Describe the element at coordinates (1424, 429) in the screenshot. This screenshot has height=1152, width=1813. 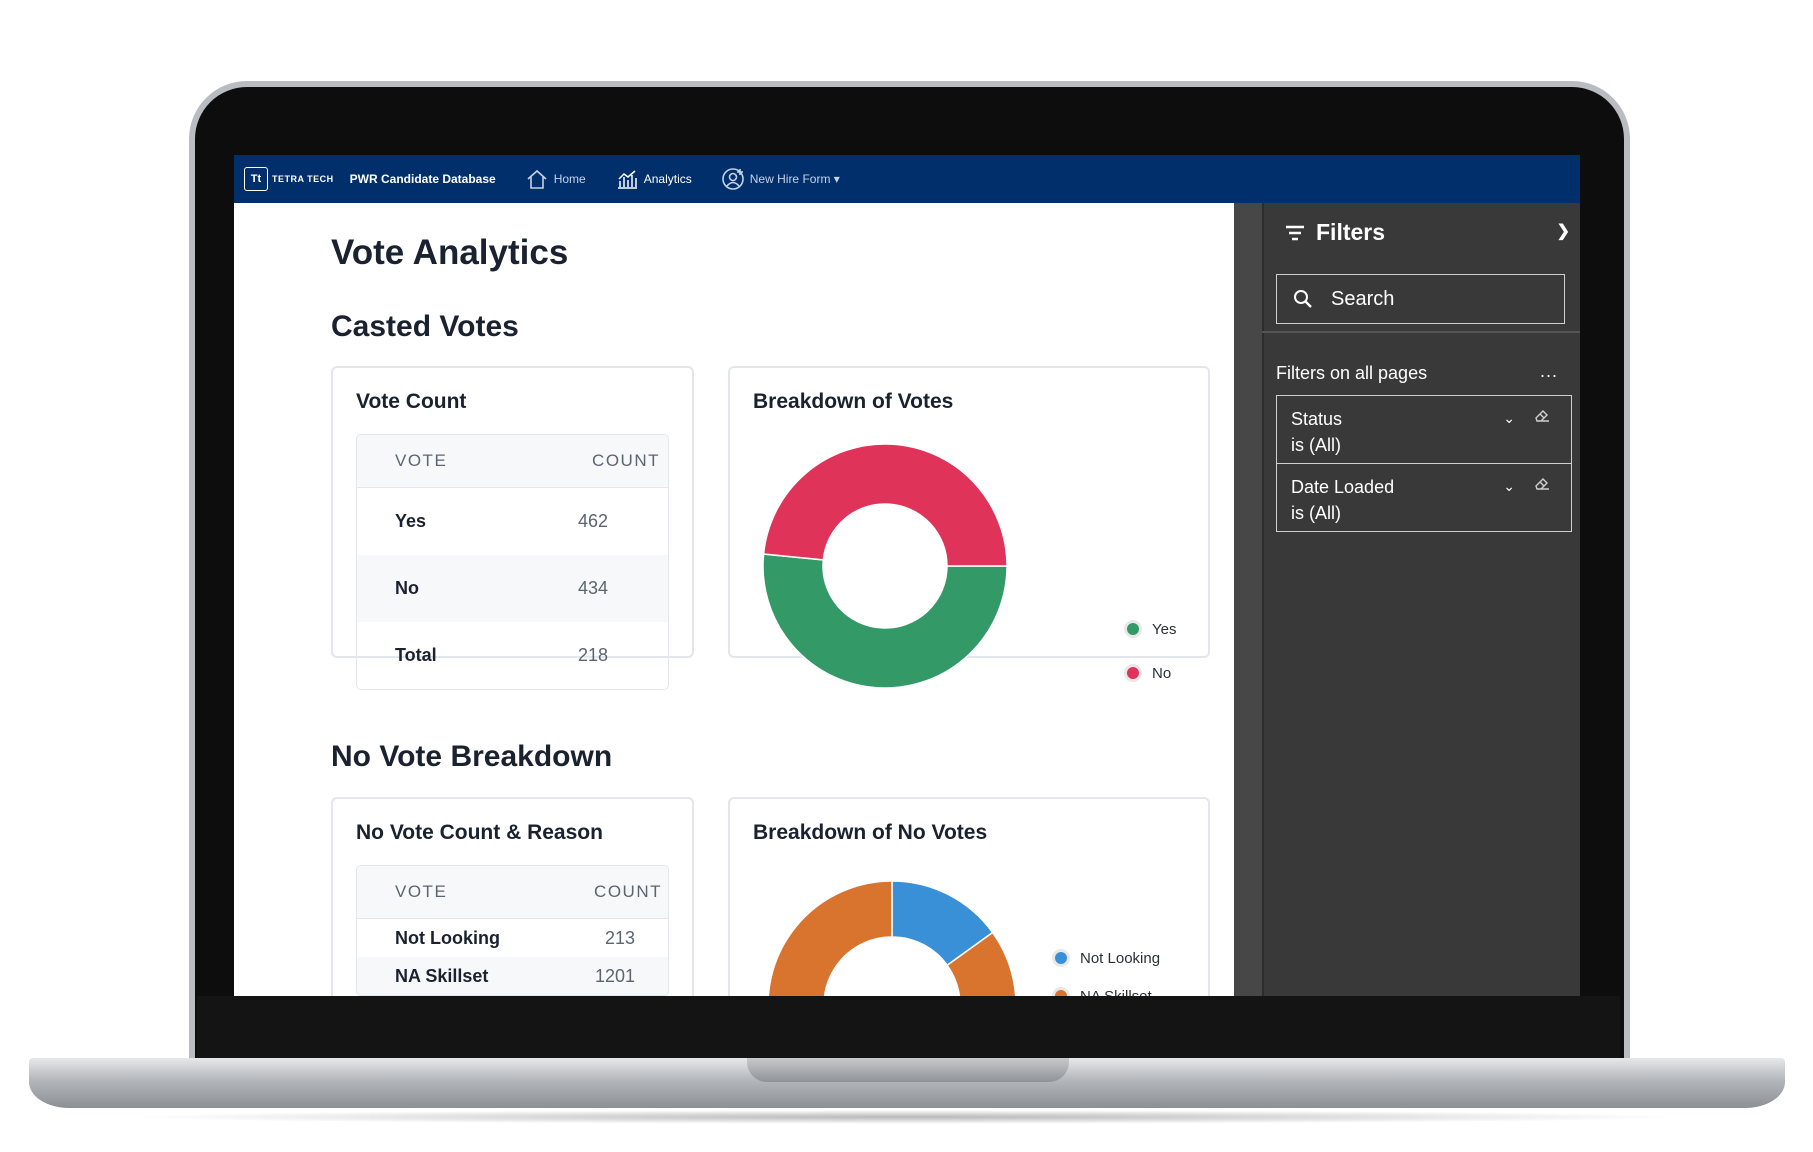
I see `filter-card-status: Status is (All) ⌄` at that location.